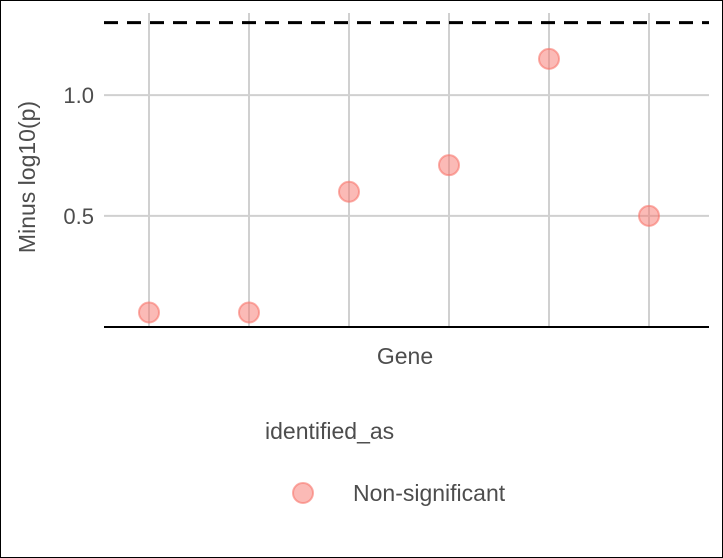 This screenshot has width=723, height=558. What do you see at coordinates (405, 356) in the screenshot?
I see `x-axis-title: Gene` at bounding box center [405, 356].